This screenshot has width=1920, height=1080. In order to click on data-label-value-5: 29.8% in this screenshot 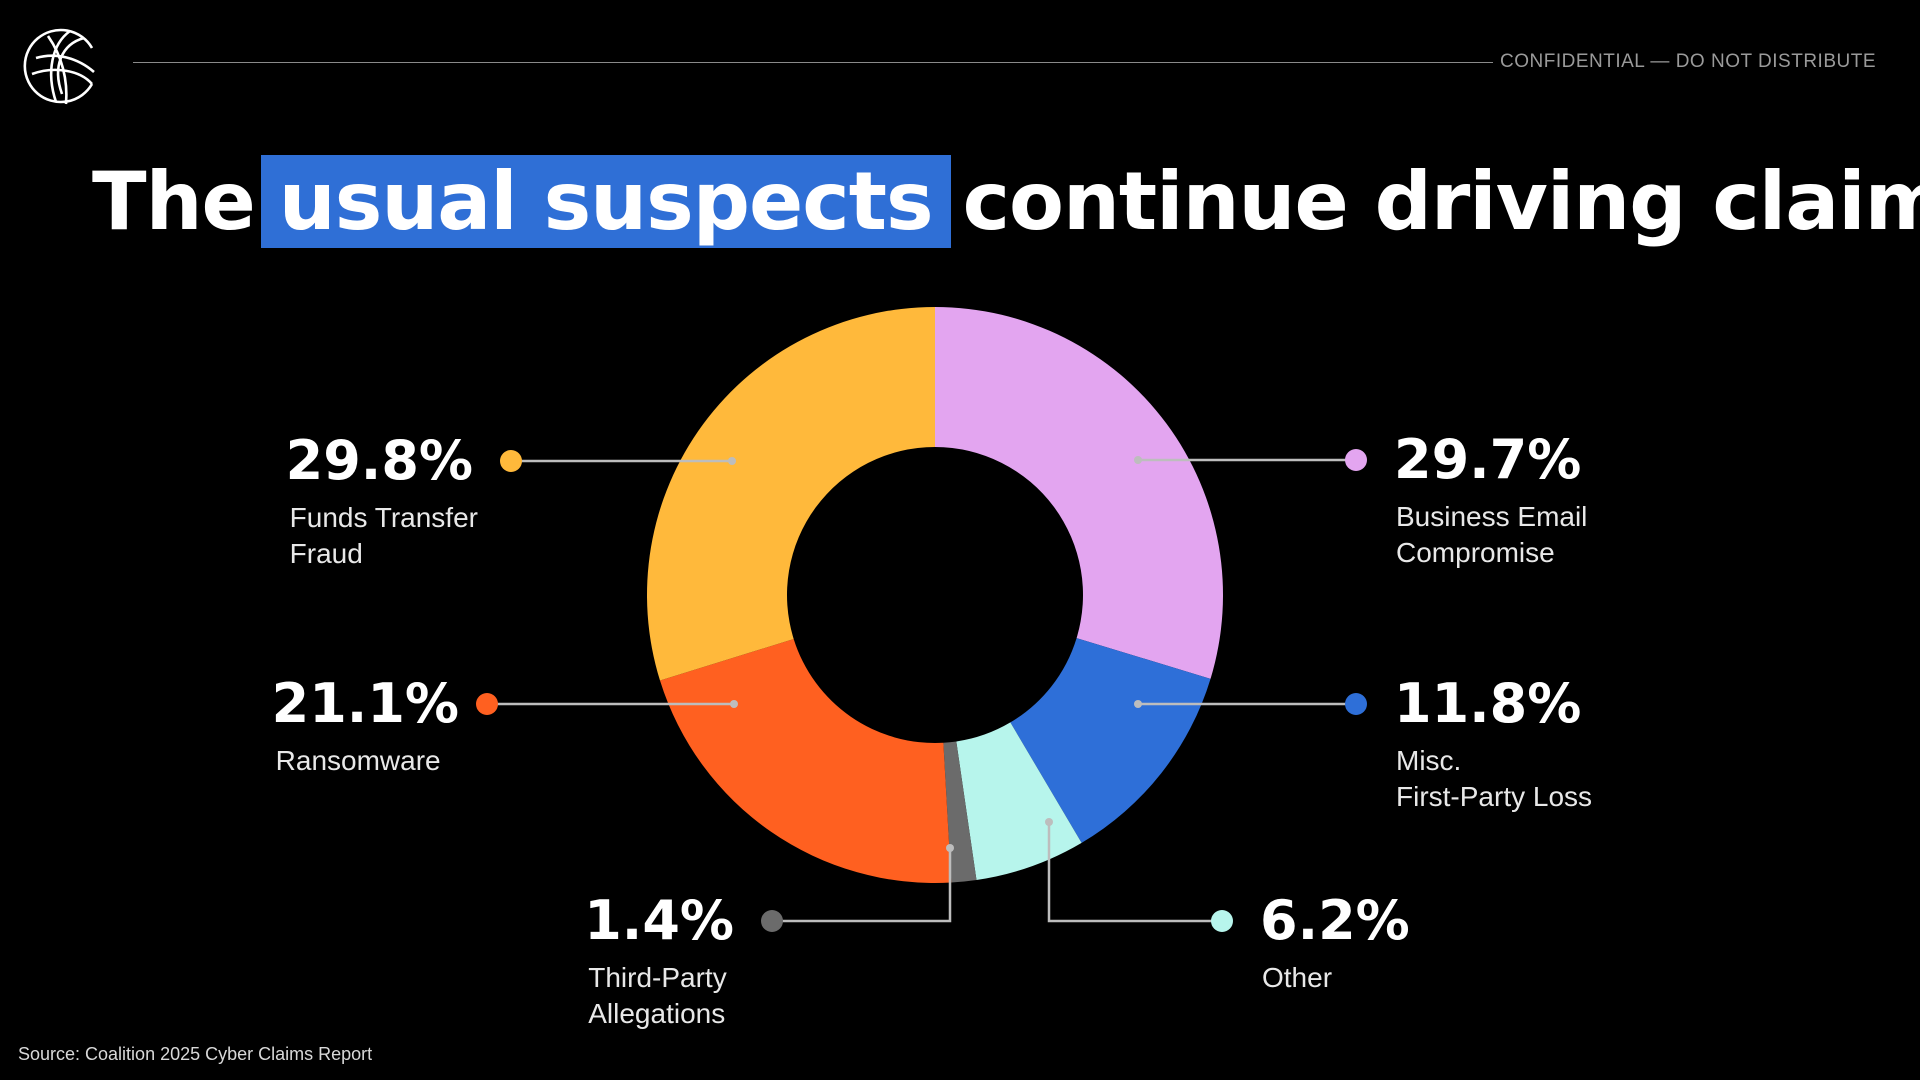, I will do `click(379, 460)`.